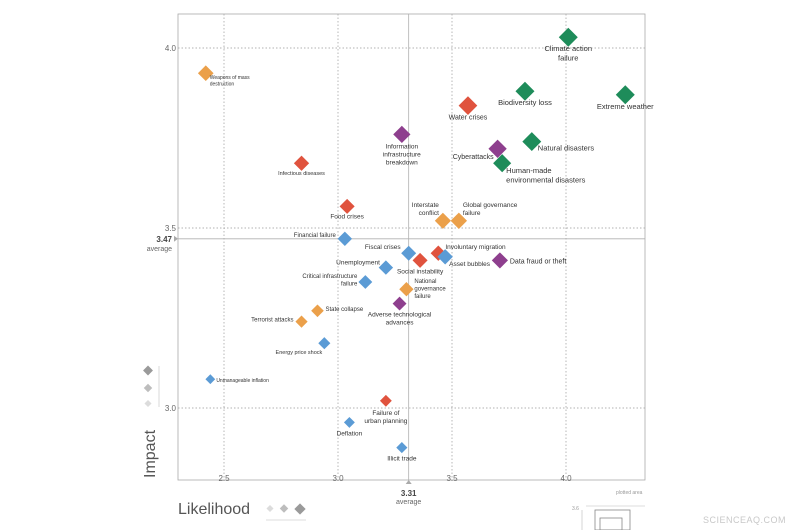 Image resolution: width=800 pixels, height=530 pixels. Describe the element at coordinates (176, 238) in the screenshot. I see `average-y-marker` at that location.